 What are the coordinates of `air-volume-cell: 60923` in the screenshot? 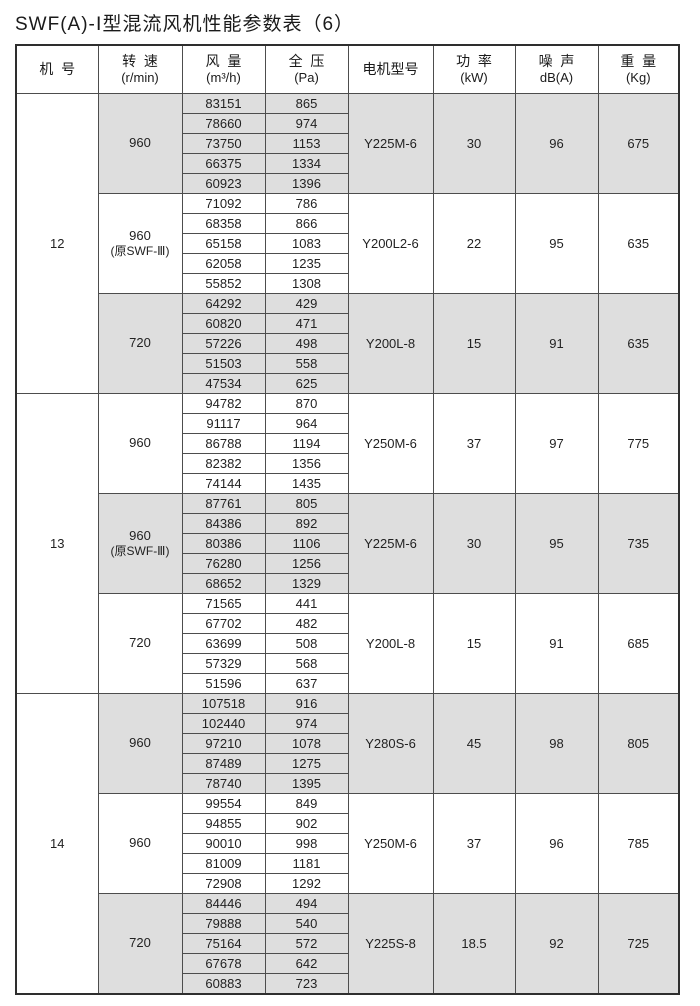 It's located at (223, 183).